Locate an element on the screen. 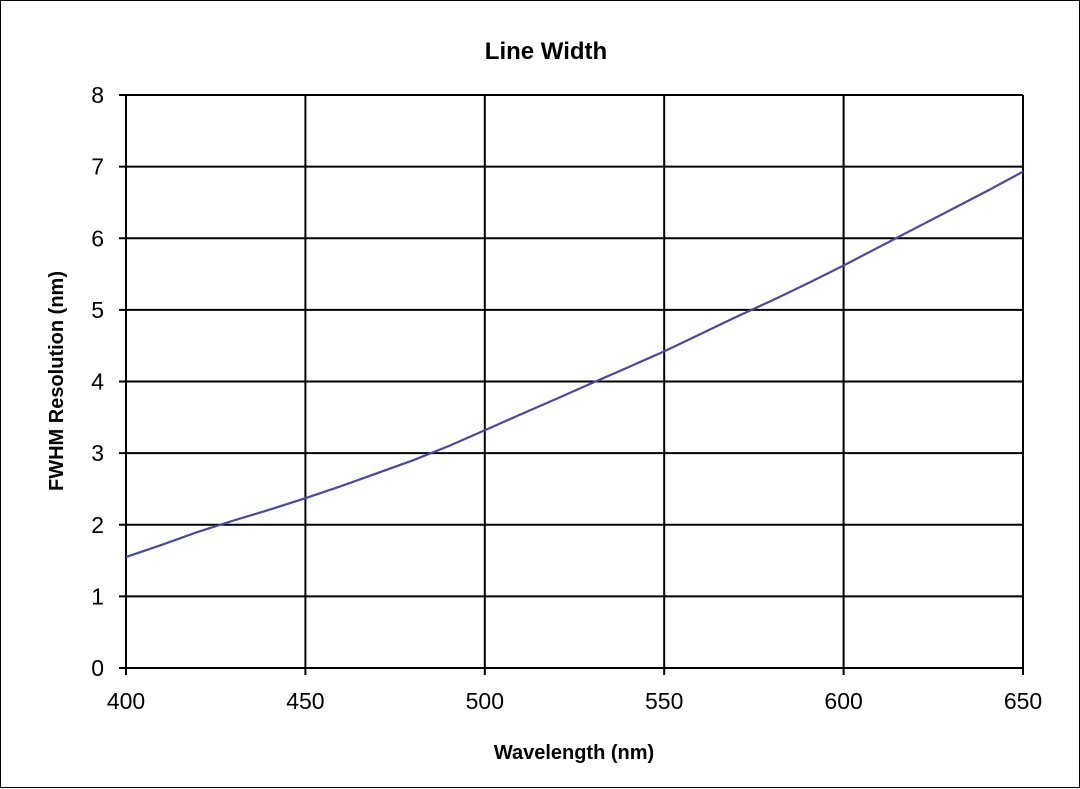 The width and height of the screenshot is (1080, 789). x-tick-label: 450 is located at coordinates (305, 701).